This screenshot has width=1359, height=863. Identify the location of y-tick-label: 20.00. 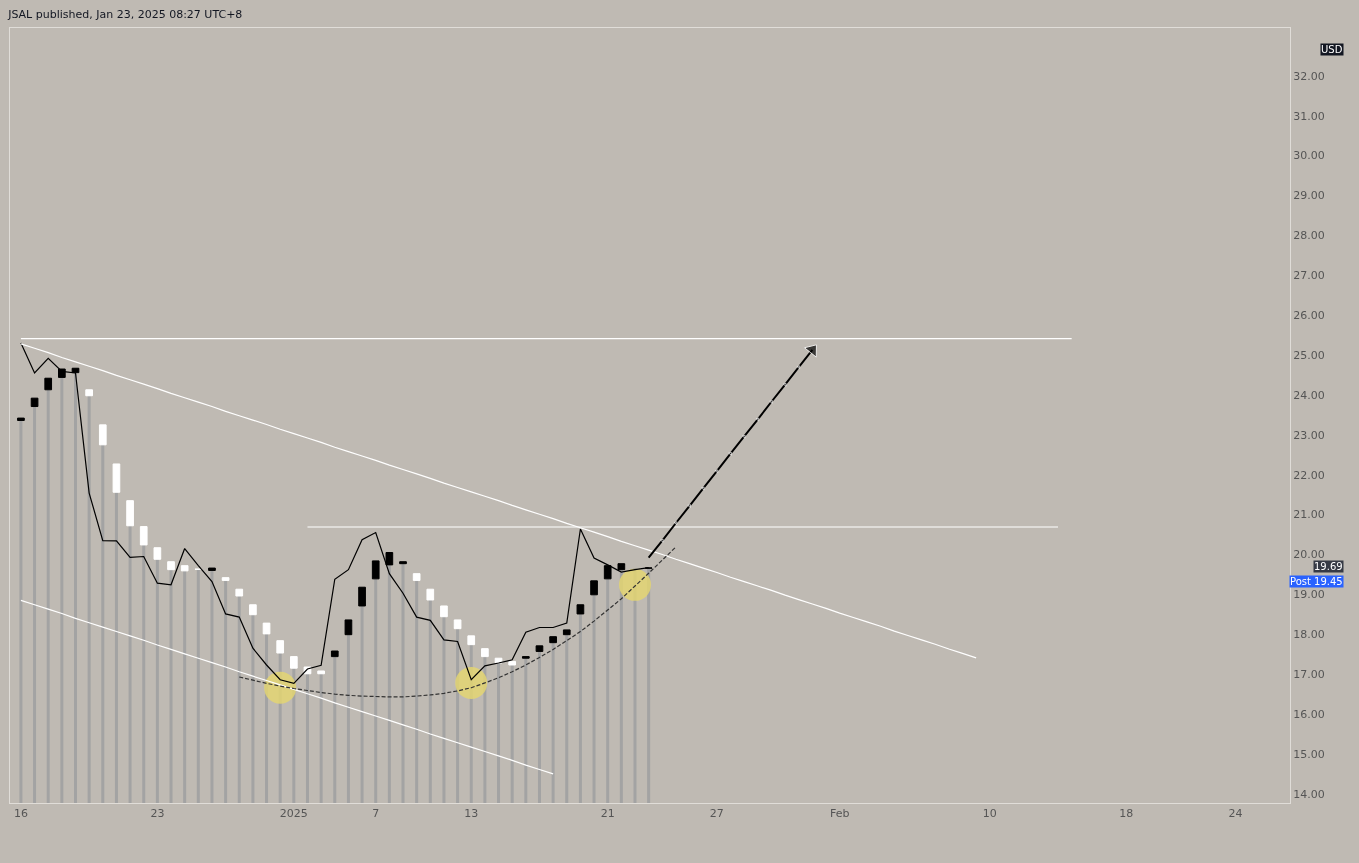
(1309, 555).